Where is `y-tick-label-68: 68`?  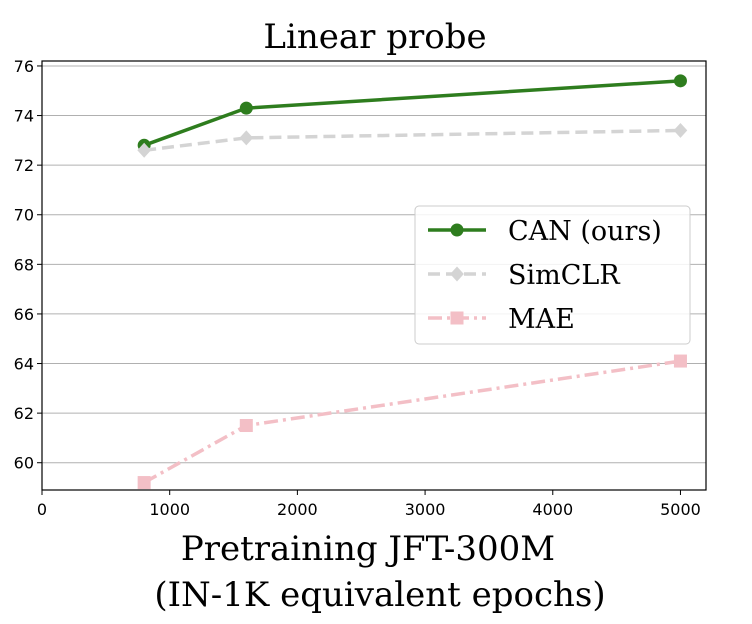 y-tick-label-68: 68 is located at coordinates (24, 264).